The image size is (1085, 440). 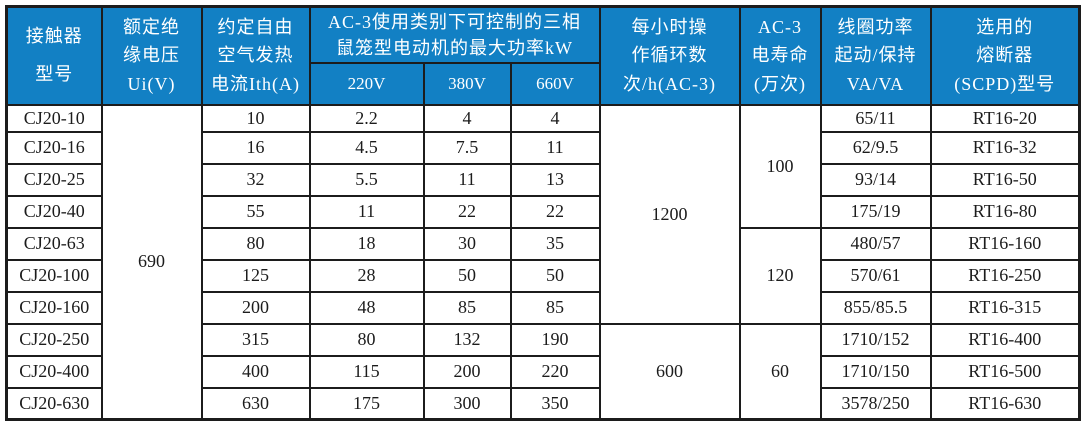 I want to click on header-line: 次/h(AC-3), so click(x=669, y=84).